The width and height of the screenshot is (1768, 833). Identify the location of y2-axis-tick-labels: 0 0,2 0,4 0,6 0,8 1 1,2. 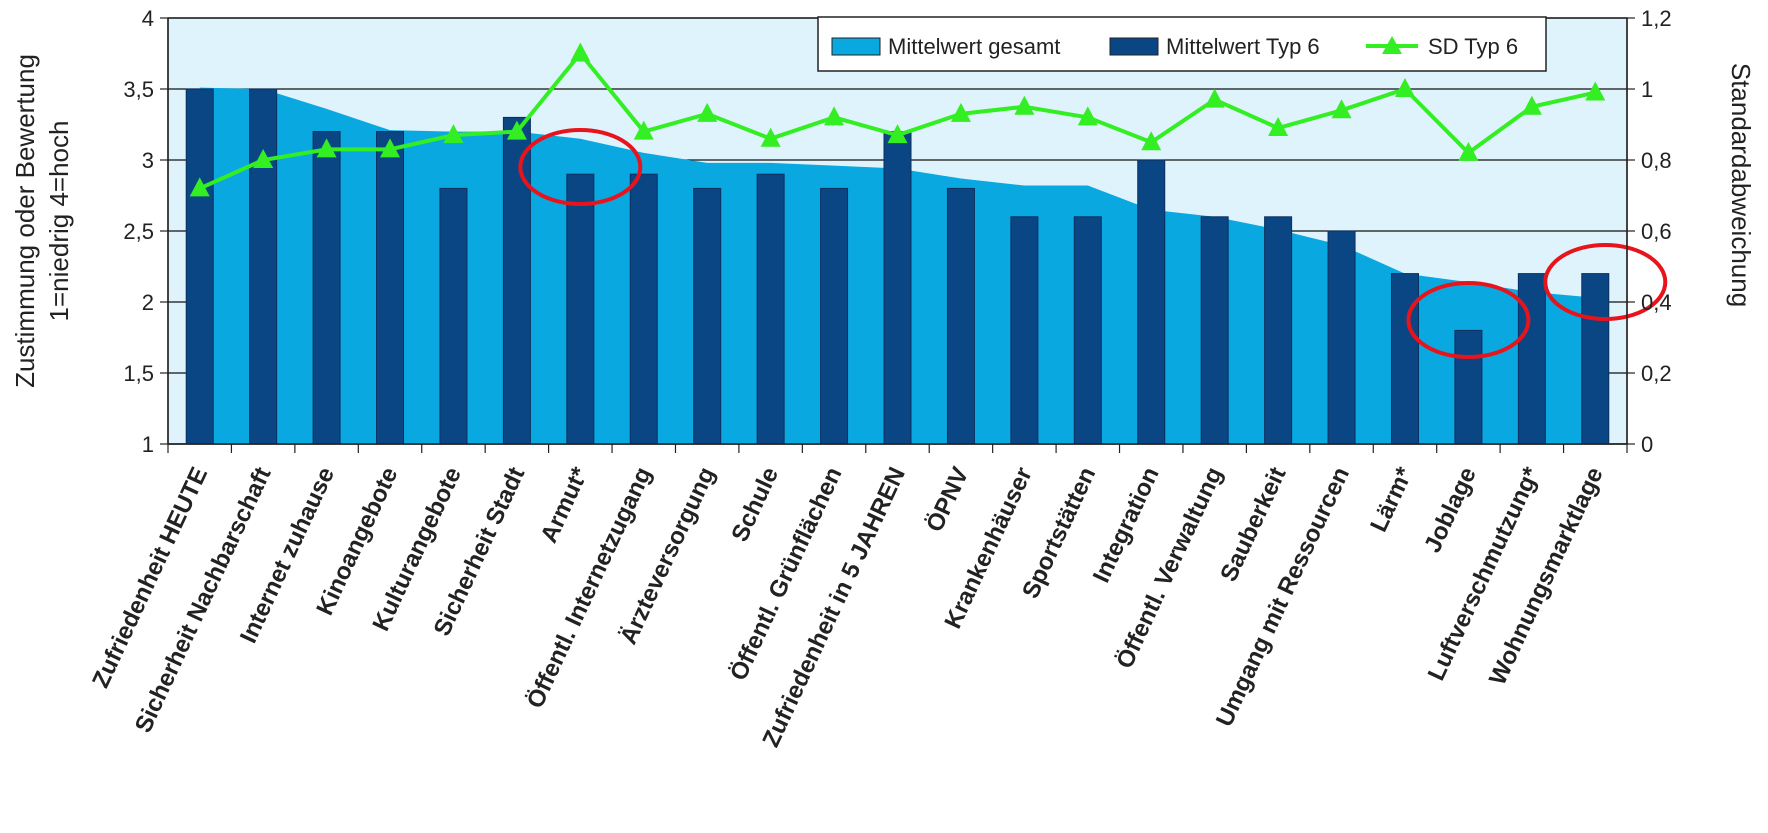
(1656, 231).